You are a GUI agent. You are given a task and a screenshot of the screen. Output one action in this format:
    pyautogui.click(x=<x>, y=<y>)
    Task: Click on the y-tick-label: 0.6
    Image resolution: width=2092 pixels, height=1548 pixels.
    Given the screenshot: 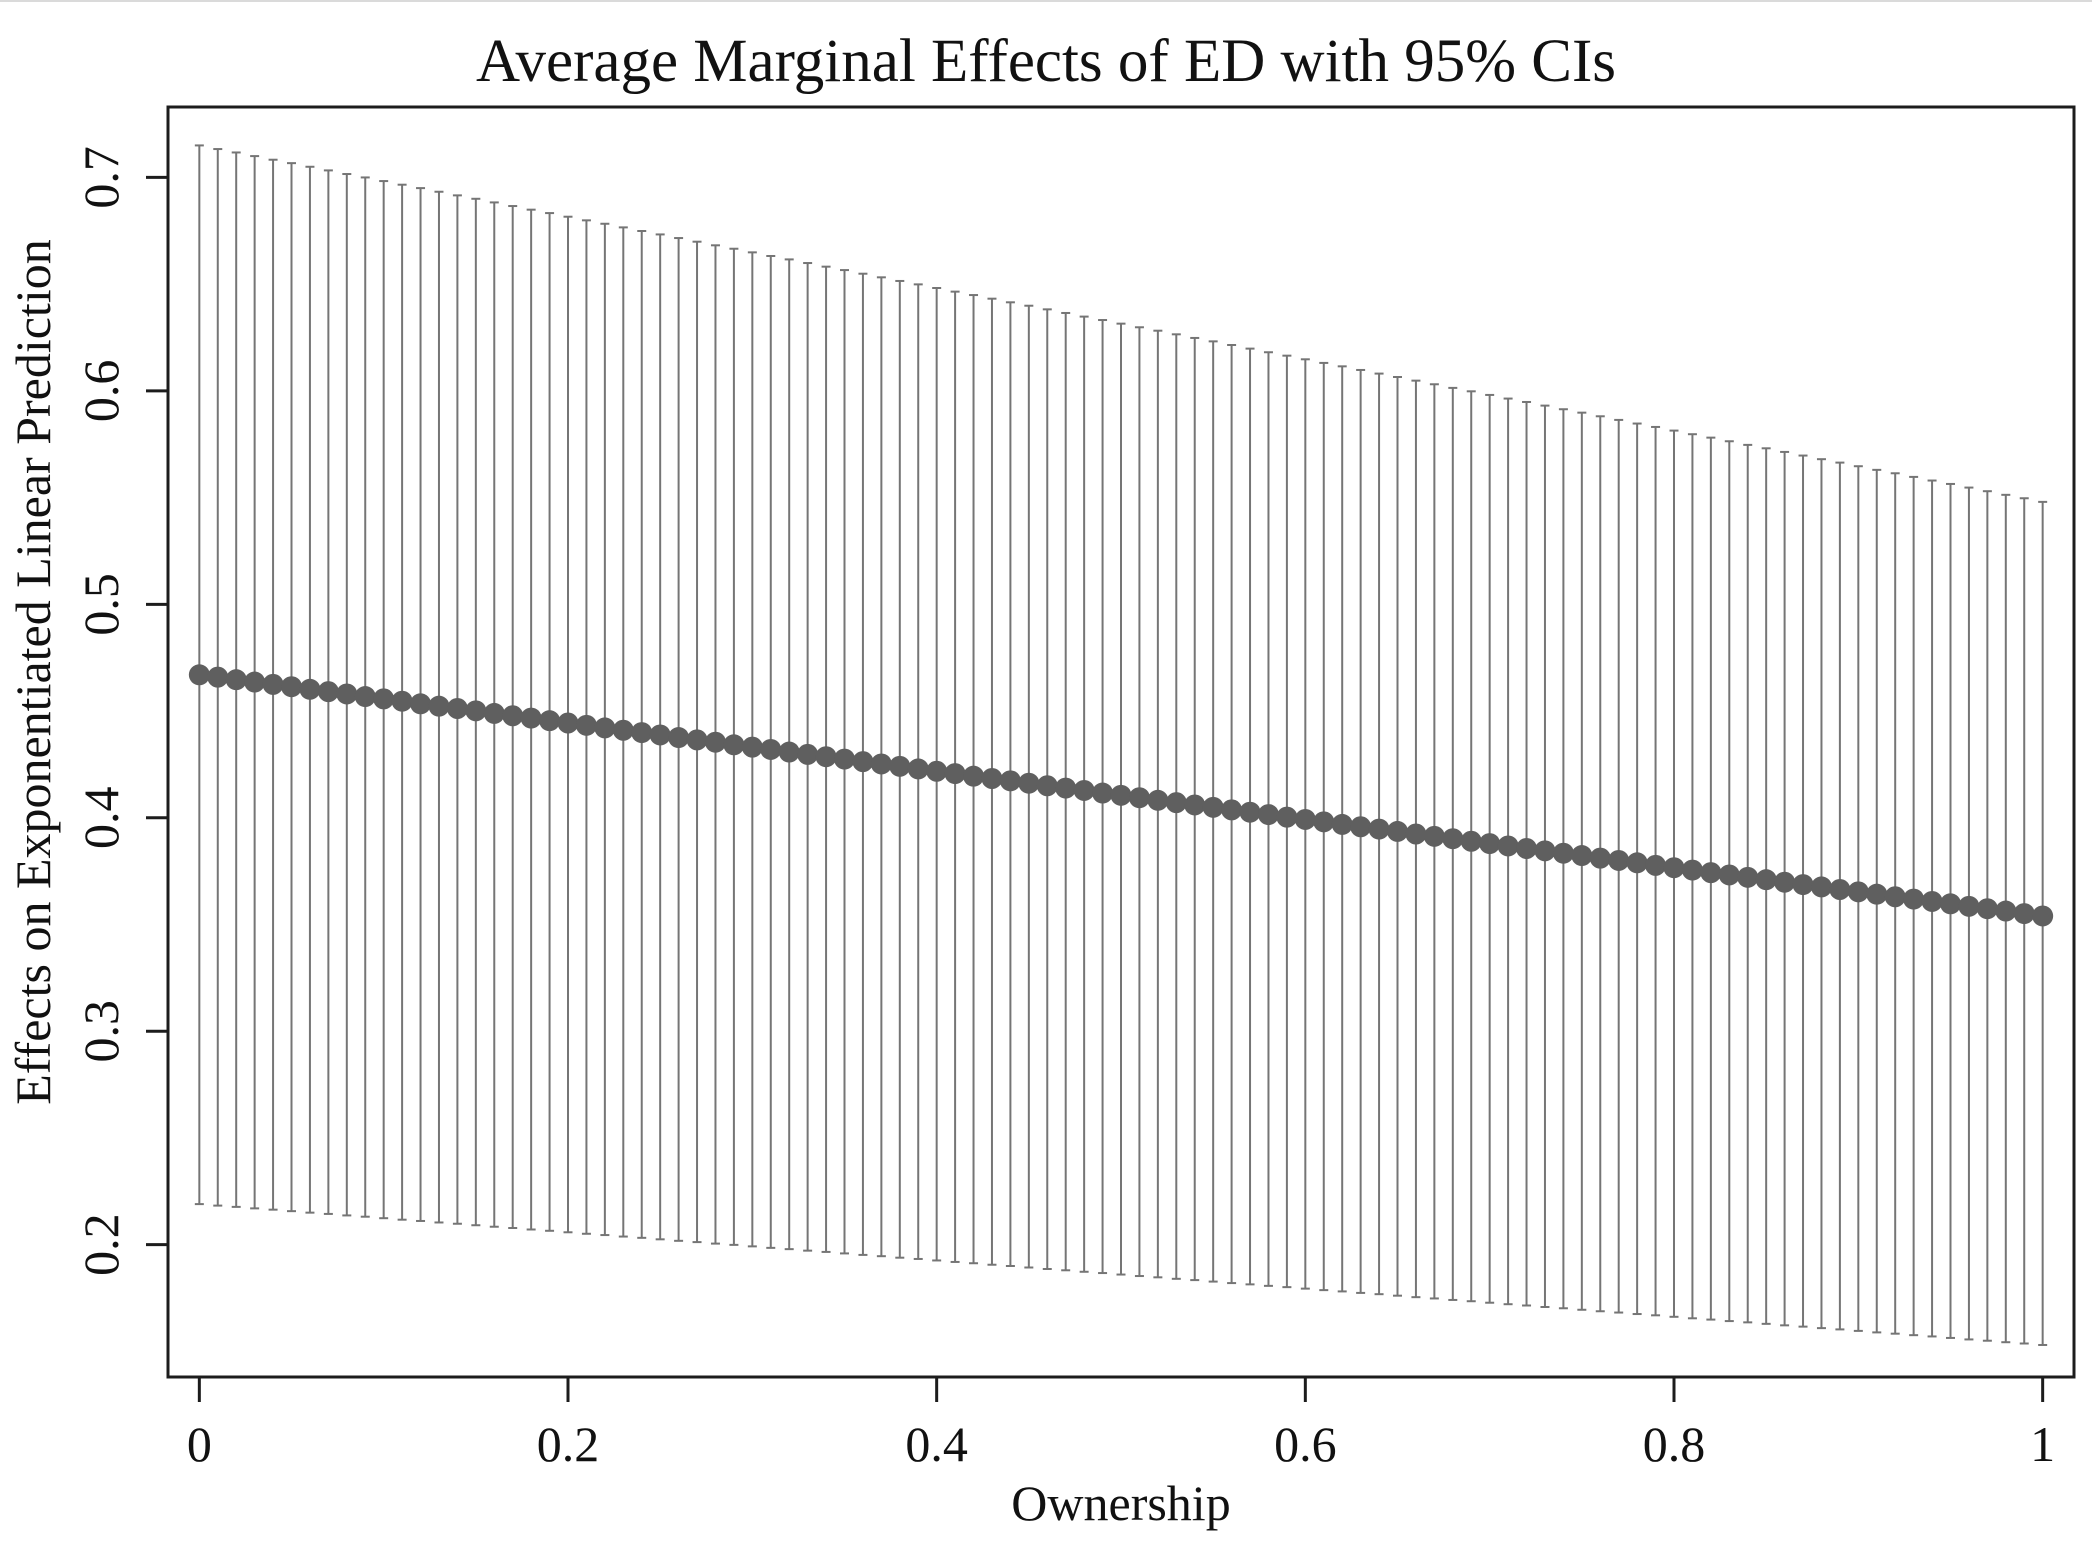 What is the action you would take?
    pyautogui.click(x=101, y=391)
    